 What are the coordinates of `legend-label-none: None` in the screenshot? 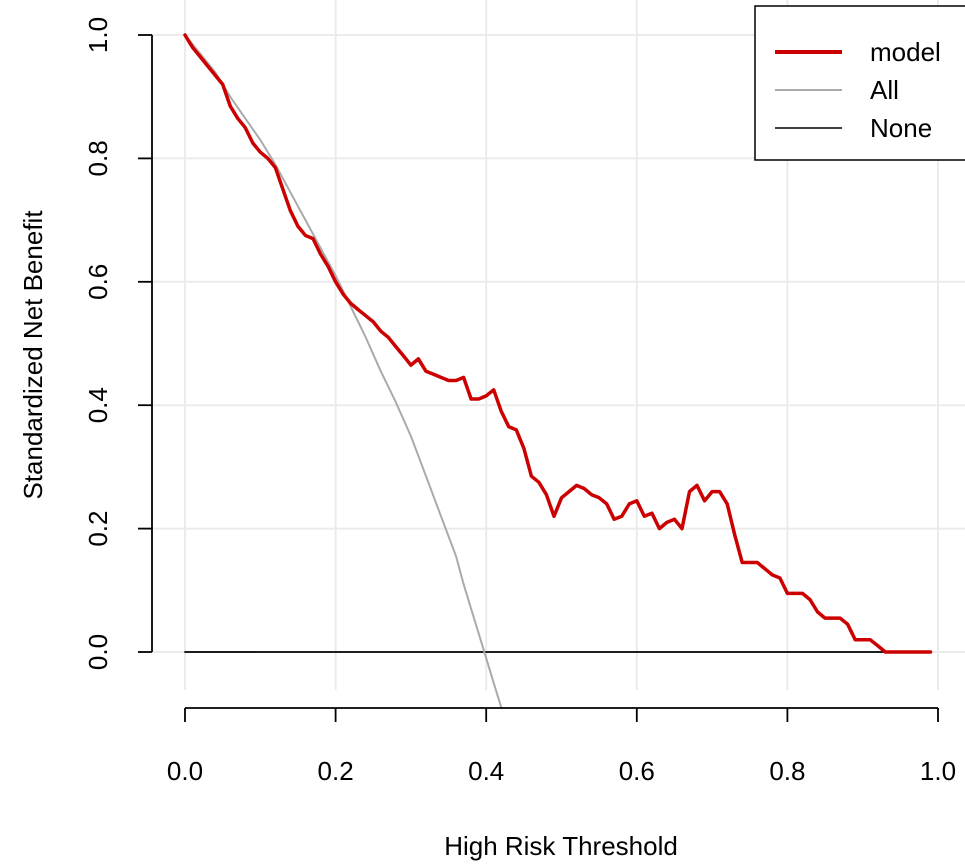 It's located at (901, 128).